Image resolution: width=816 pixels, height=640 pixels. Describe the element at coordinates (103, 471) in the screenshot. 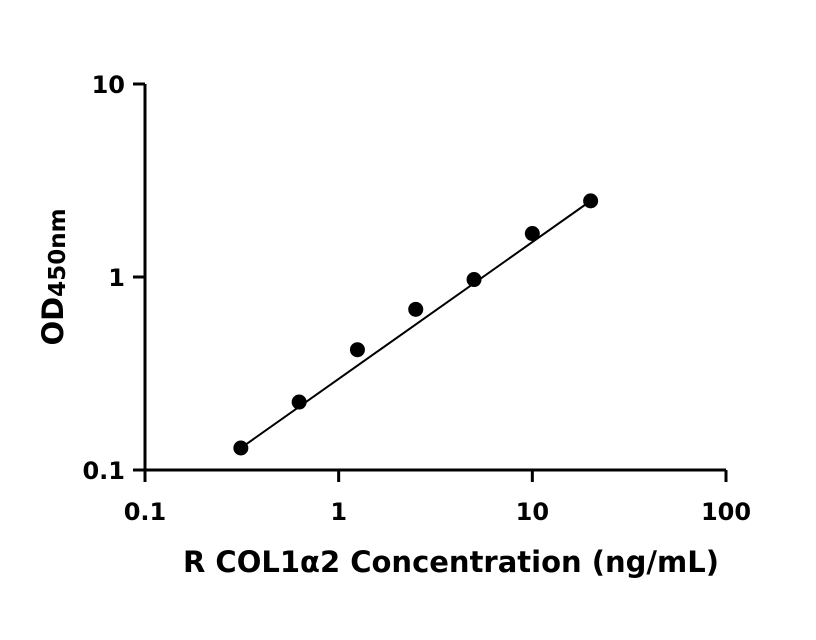

I see `y-tick-label-0: 0.1` at that location.